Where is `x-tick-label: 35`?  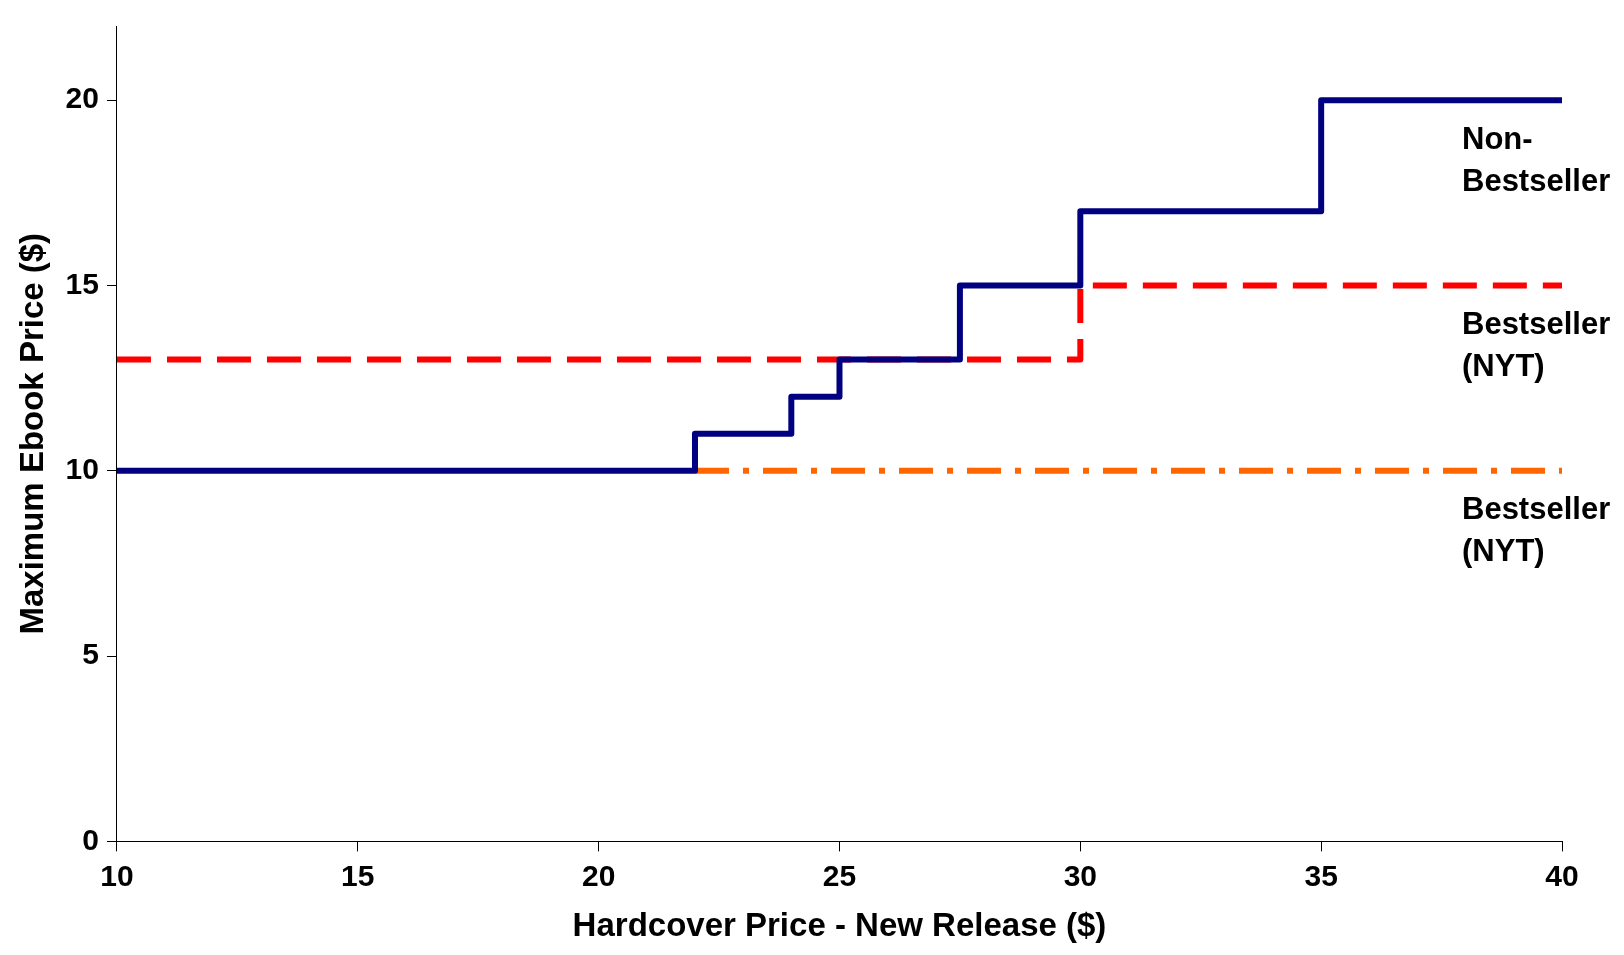 x-tick-label: 35 is located at coordinates (1321, 875).